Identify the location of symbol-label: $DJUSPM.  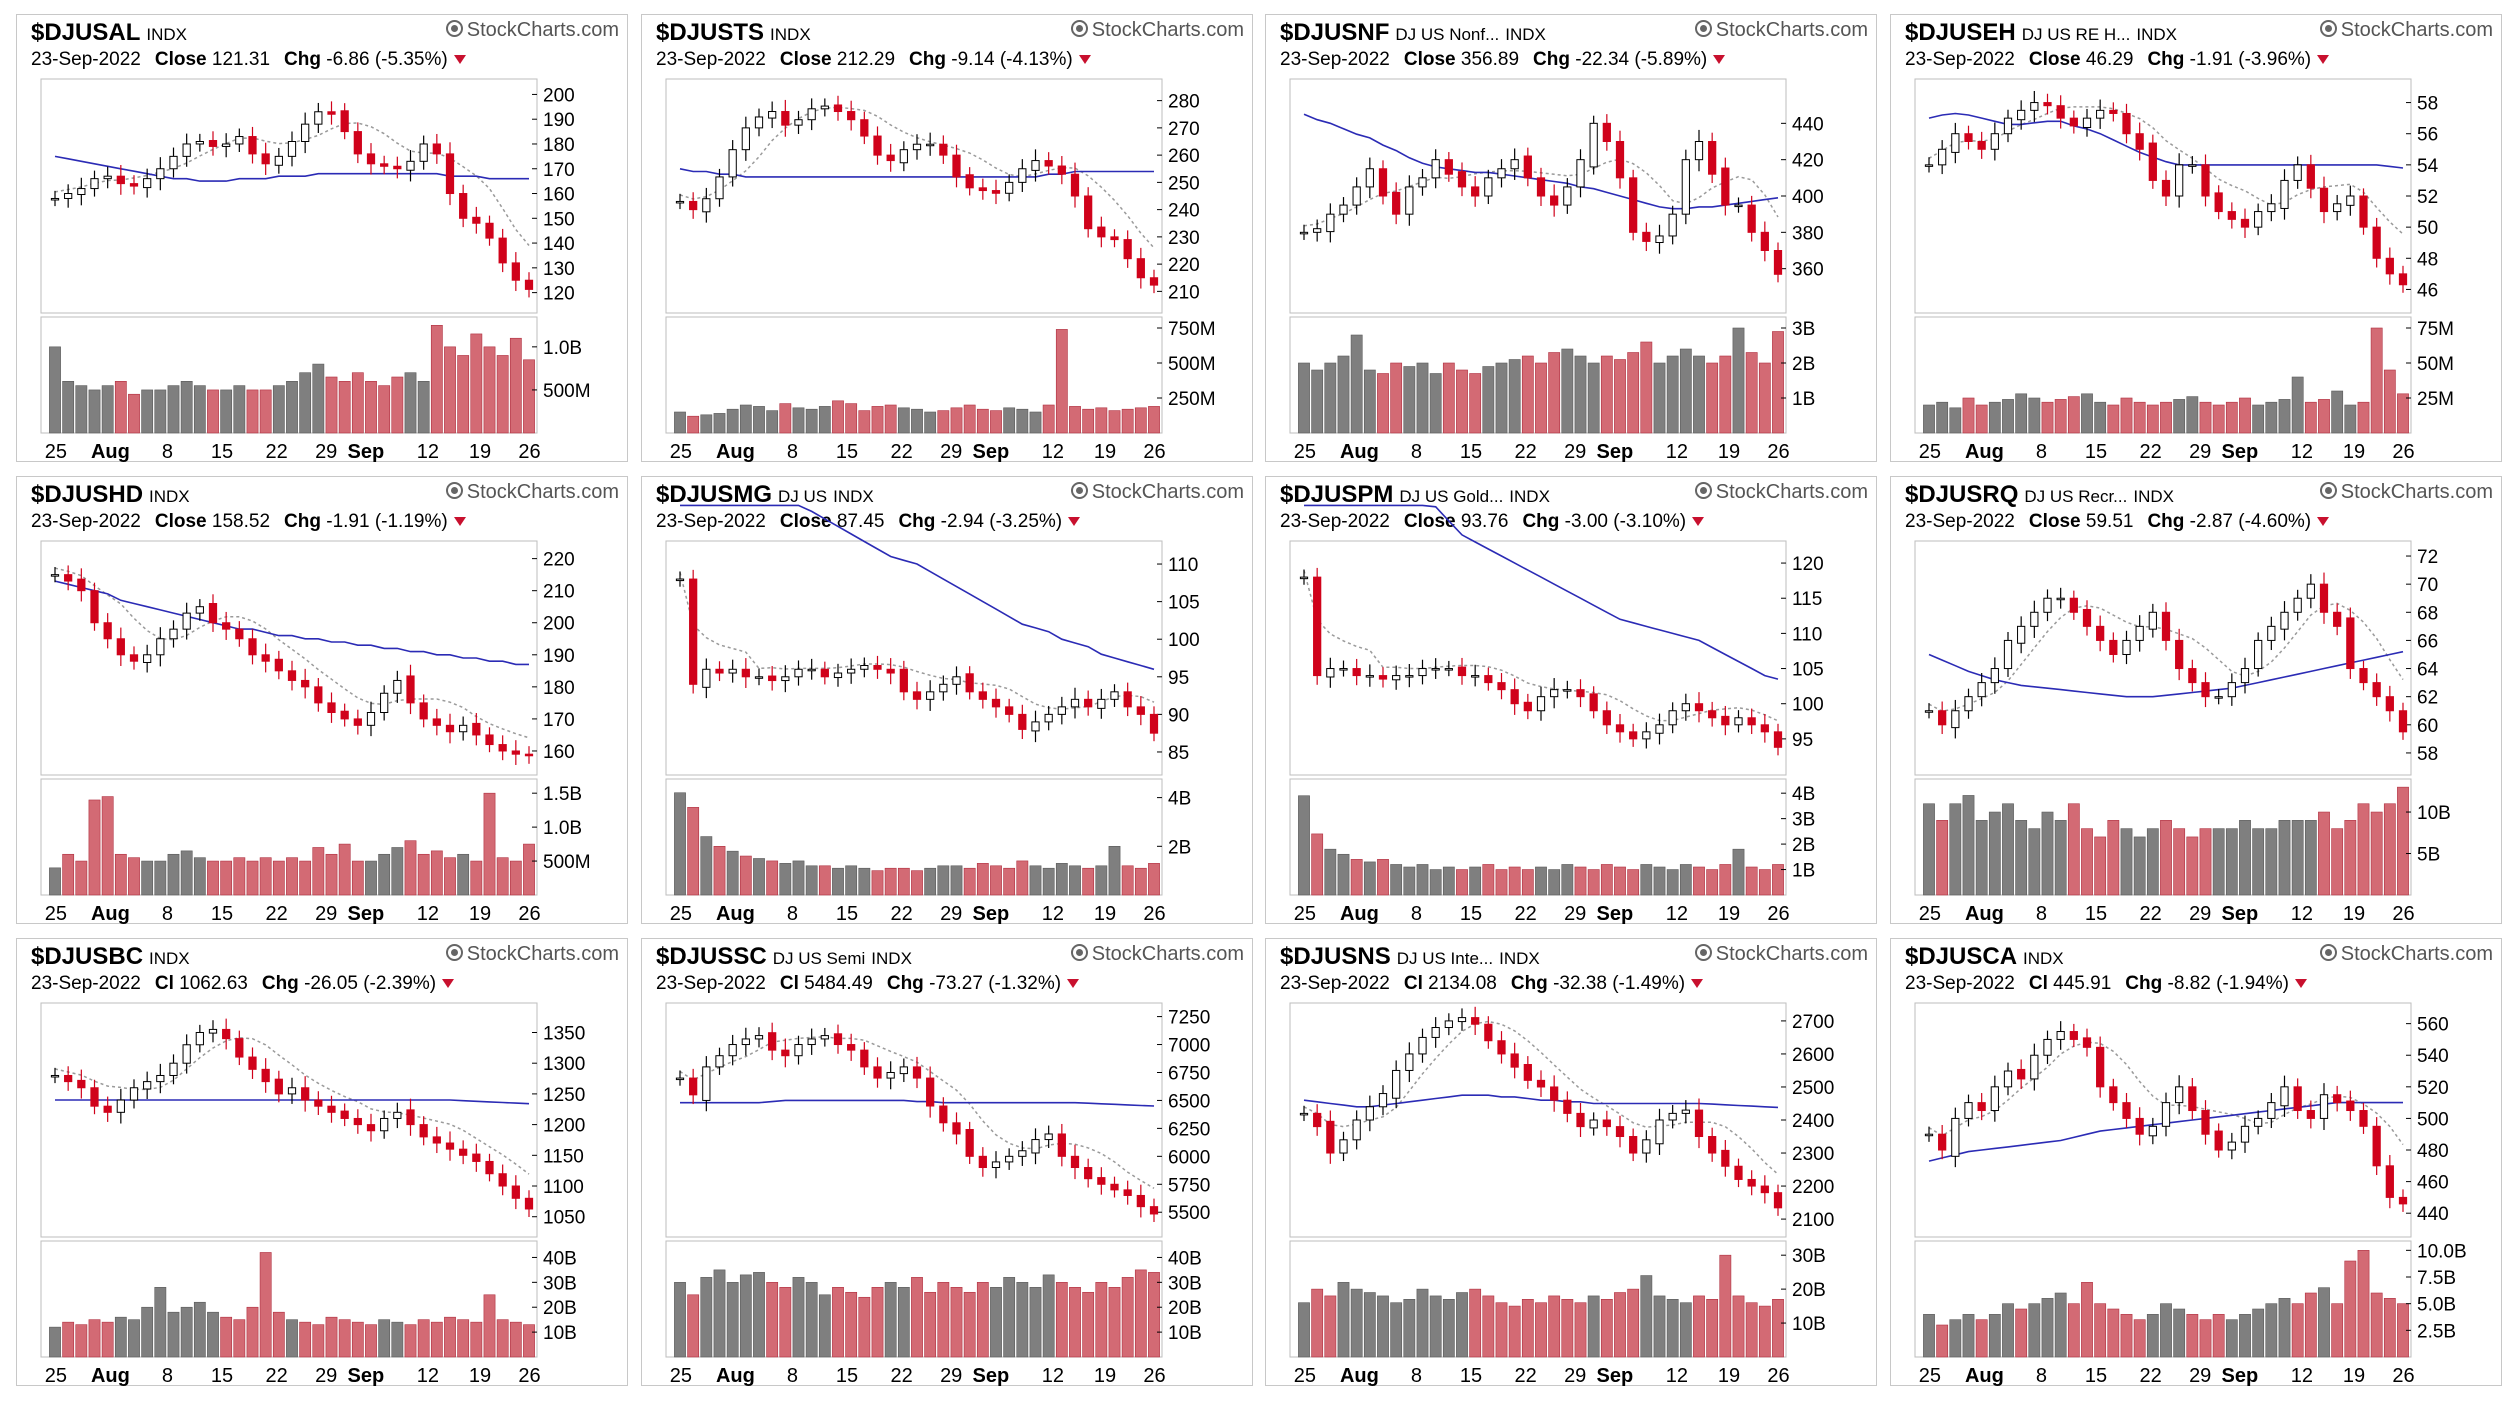
(1337, 494).